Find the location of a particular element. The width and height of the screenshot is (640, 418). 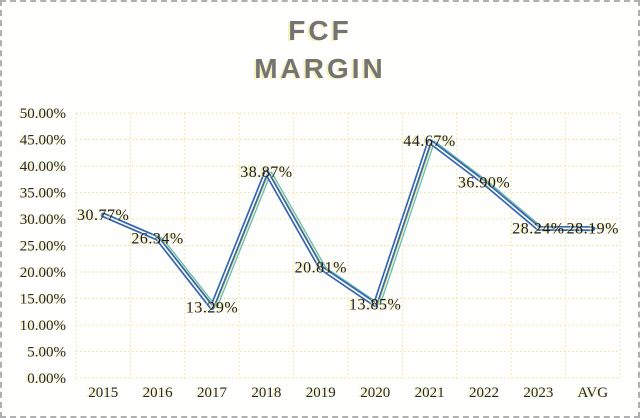

chart-title-line2: MARGIN is located at coordinates (320, 68).